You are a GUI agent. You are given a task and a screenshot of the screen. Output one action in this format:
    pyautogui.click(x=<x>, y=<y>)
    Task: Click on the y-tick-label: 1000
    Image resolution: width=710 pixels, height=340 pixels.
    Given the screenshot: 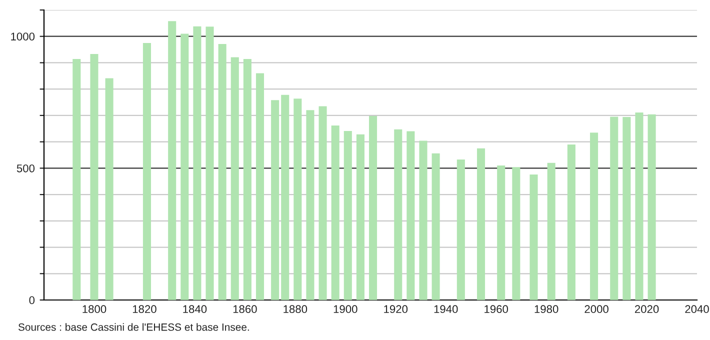 What is the action you would take?
    pyautogui.click(x=23, y=36)
    